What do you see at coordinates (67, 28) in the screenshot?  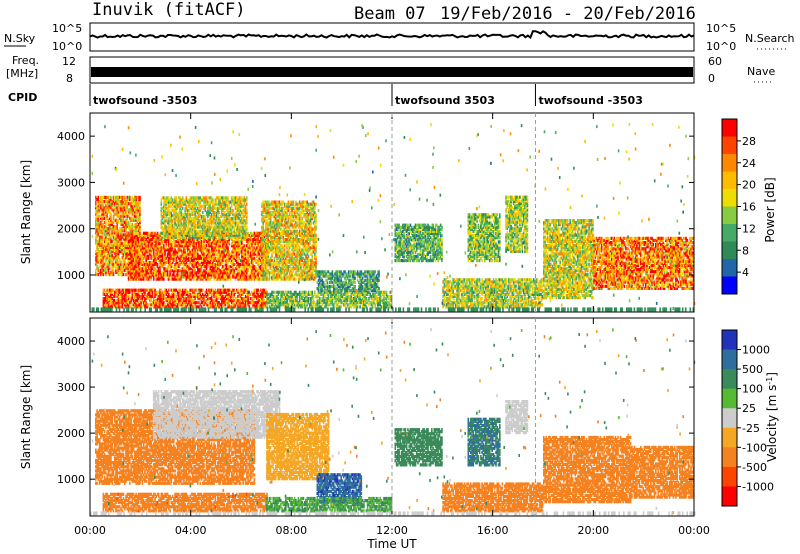 I see `nsky-tick-top: 10^5` at bounding box center [67, 28].